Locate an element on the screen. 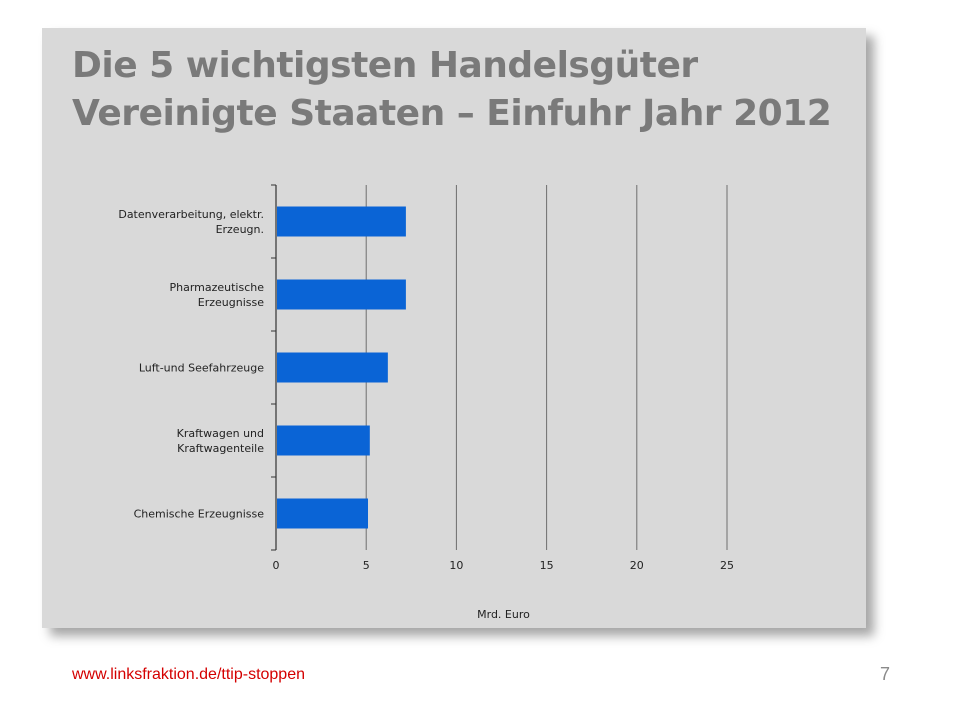 The height and width of the screenshot is (720, 960). category-label-line: Datenverarbeitung, elektr. is located at coordinates (191, 214).